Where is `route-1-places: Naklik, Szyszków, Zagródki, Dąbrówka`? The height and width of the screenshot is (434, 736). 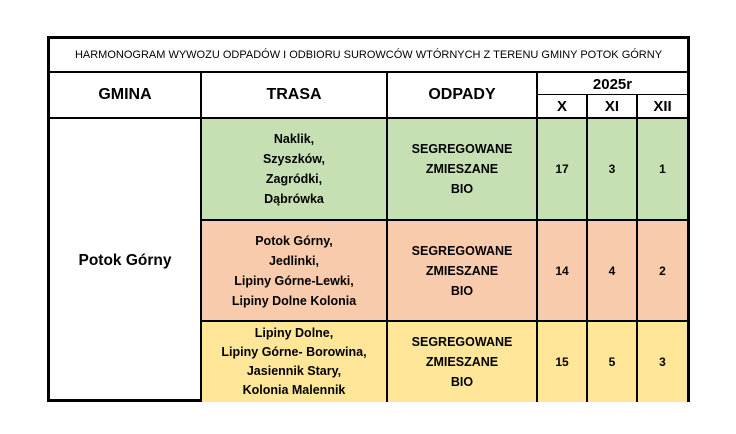
route-1-places: Naklik, Szyszków, Zagródki, Dąbrówka is located at coordinates (294, 169).